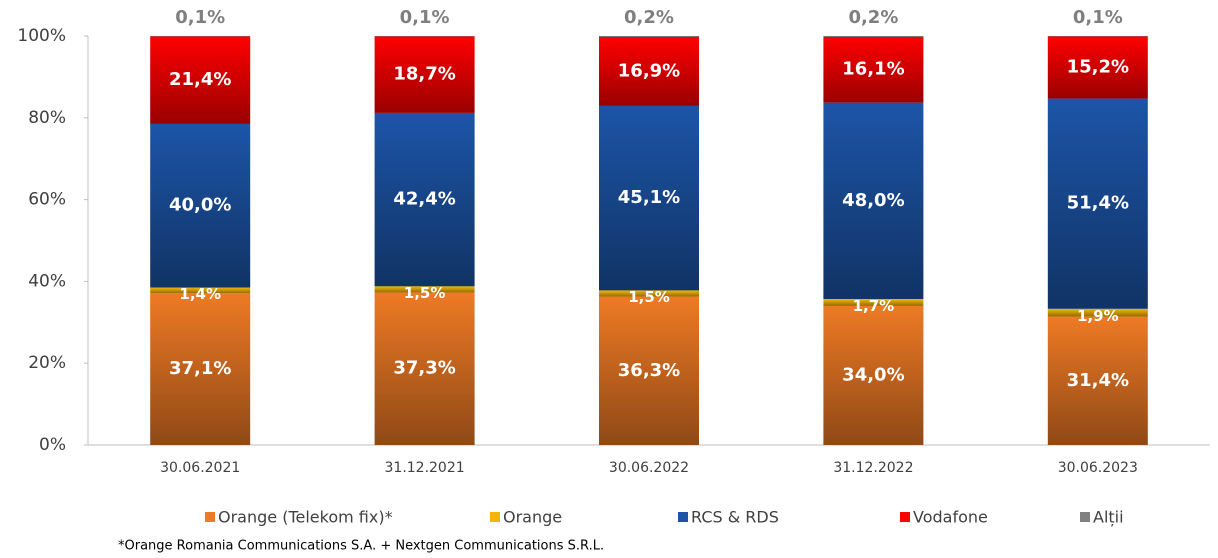 The height and width of the screenshot is (558, 1218). I want to click on y-tick-label: 40%, so click(47, 281).